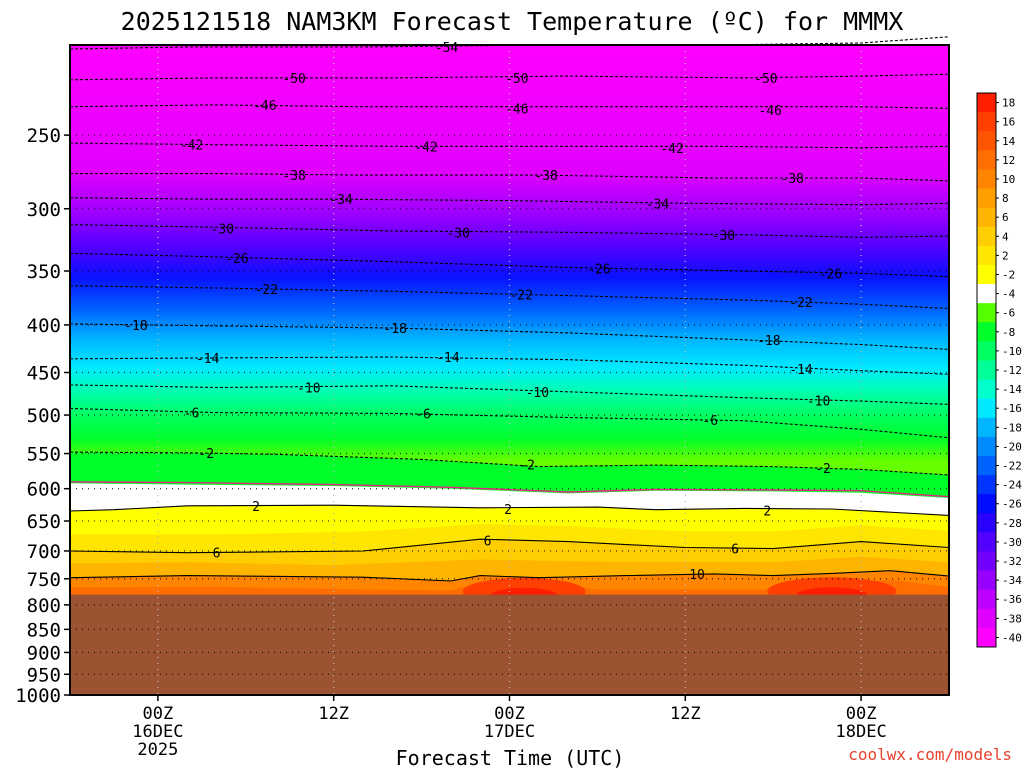  Describe the element at coordinates (986, 504) in the screenshot. I see `colorbar-swatch--26` at that location.